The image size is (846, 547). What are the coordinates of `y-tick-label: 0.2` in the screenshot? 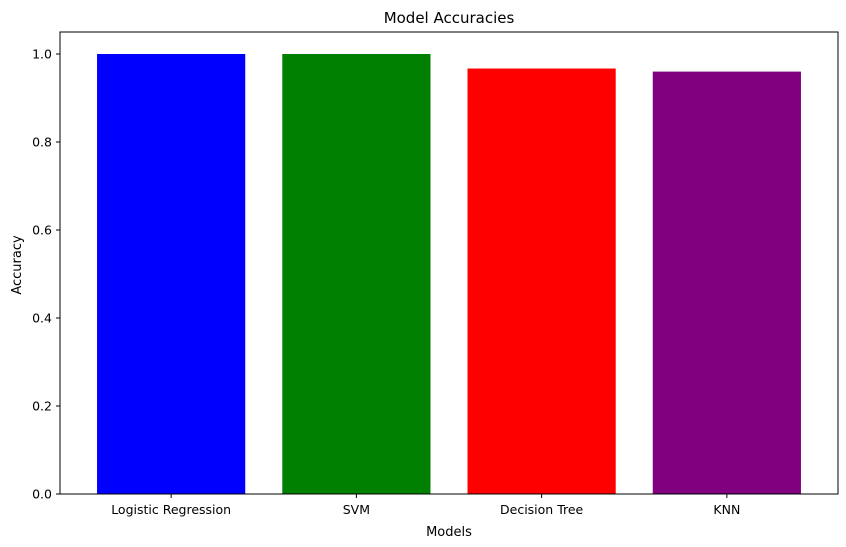 It's located at (42, 406).